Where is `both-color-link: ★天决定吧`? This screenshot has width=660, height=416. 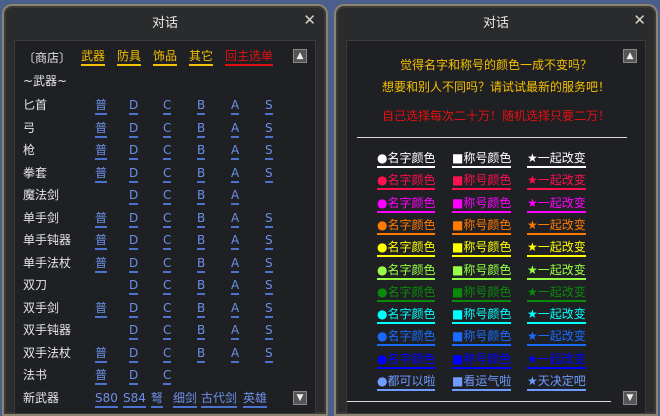 both-color-link: ★天决定吧 is located at coordinates (556, 382).